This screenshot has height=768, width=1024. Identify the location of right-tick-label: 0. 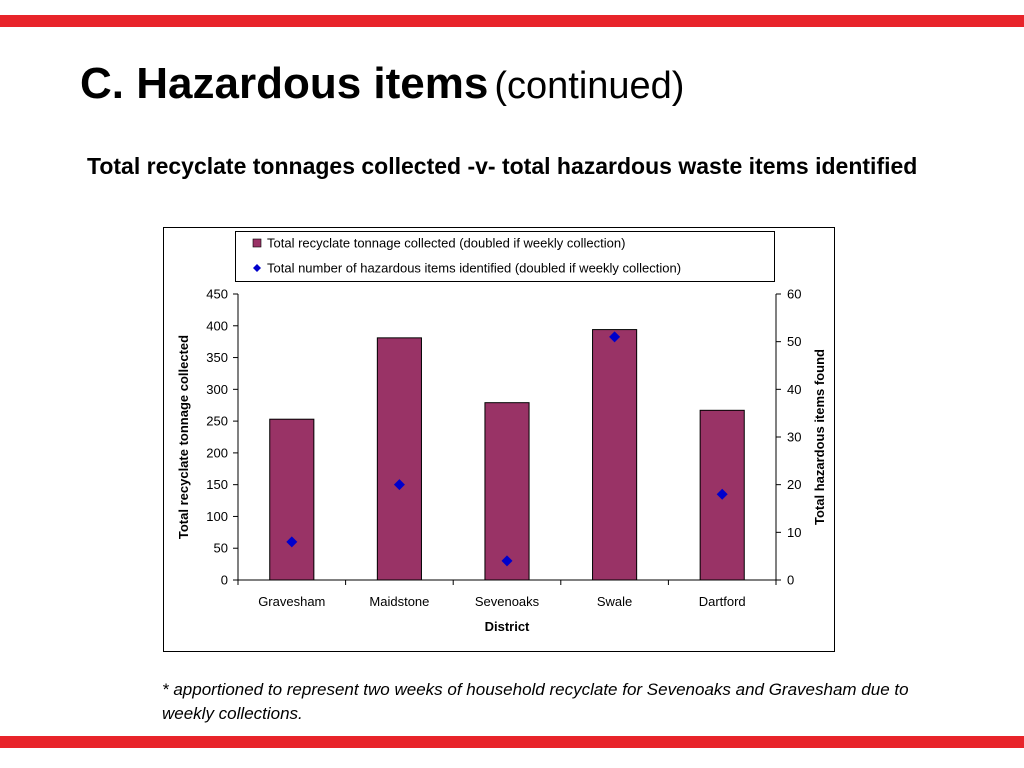
(790, 580).